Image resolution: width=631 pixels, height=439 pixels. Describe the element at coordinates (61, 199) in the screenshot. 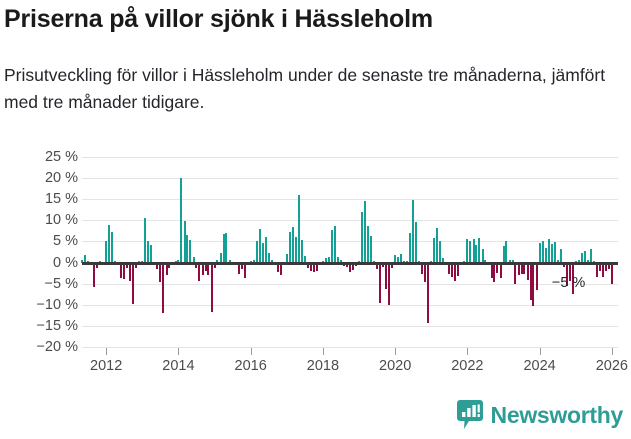

I see `y-axis-tick-label: 15 %` at that location.